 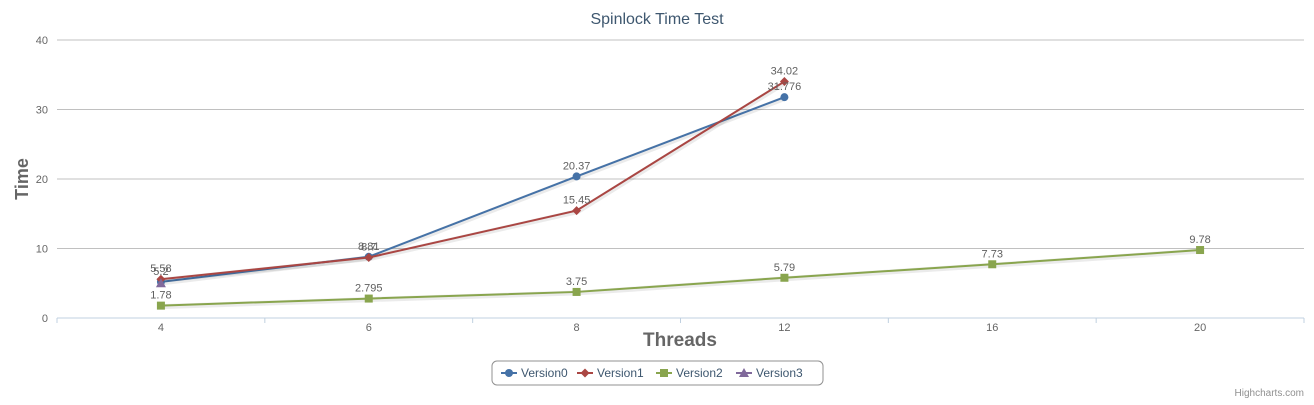 I want to click on legend-item-version1: Version1, so click(x=610, y=373).